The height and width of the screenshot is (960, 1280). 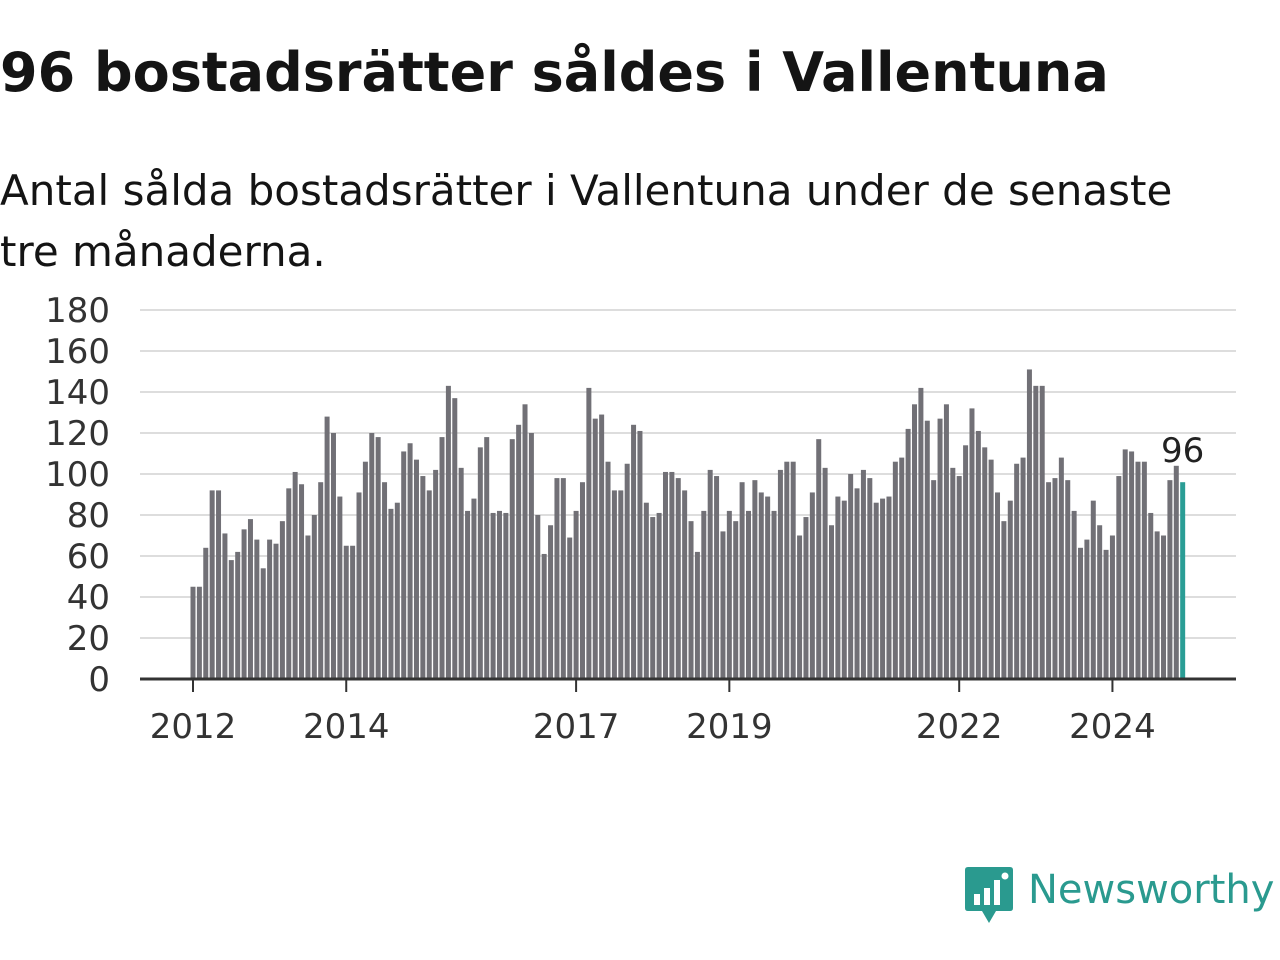 What do you see at coordinates (1183, 580) in the screenshot?
I see `highlight-bar` at bounding box center [1183, 580].